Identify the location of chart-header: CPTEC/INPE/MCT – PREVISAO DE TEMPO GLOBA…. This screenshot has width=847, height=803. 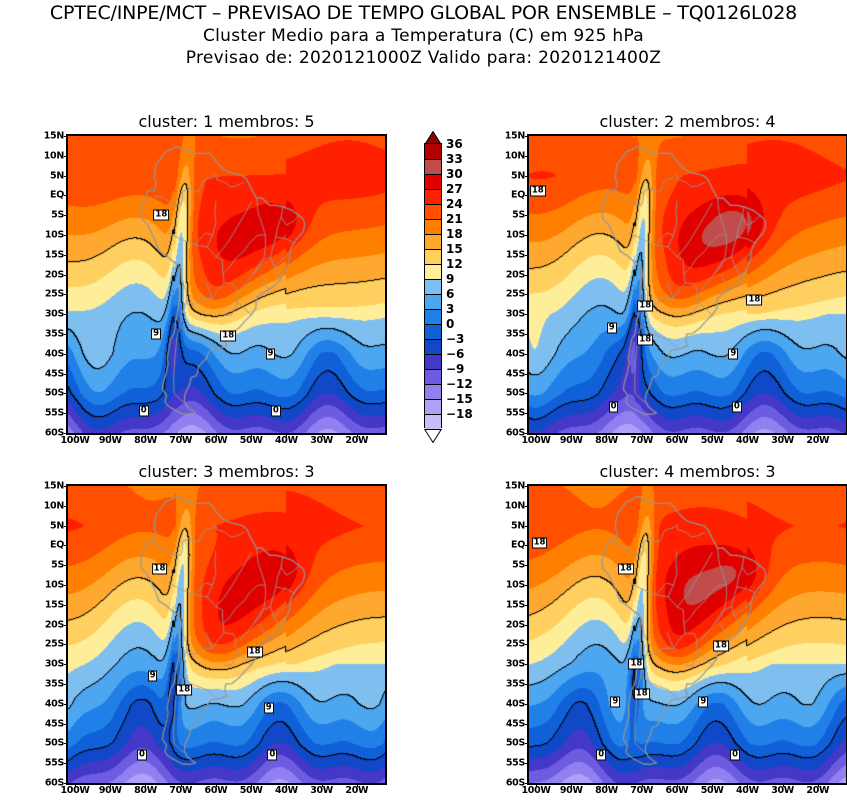
(423, 35).